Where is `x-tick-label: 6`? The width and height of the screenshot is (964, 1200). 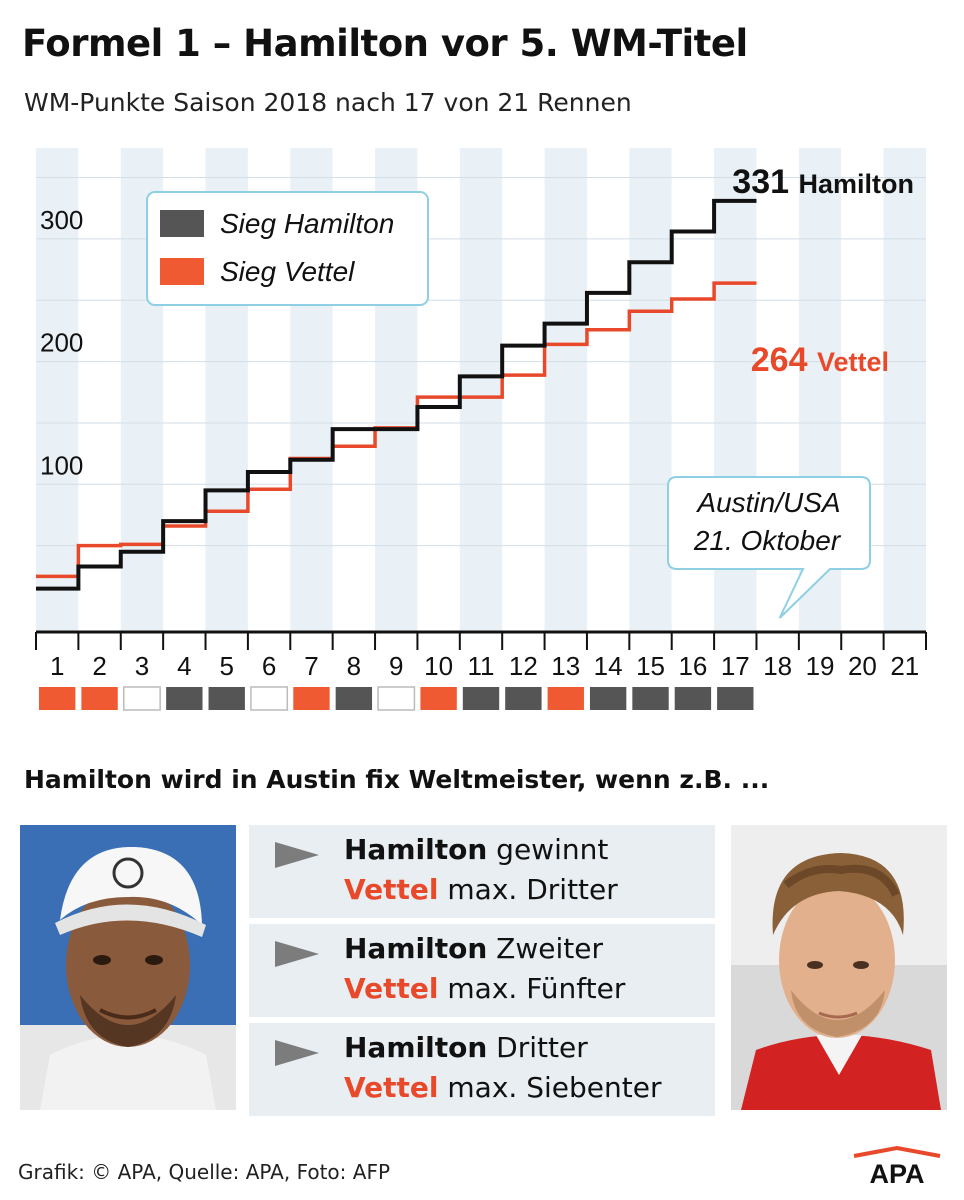 x-tick-label: 6 is located at coordinates (269, 666).